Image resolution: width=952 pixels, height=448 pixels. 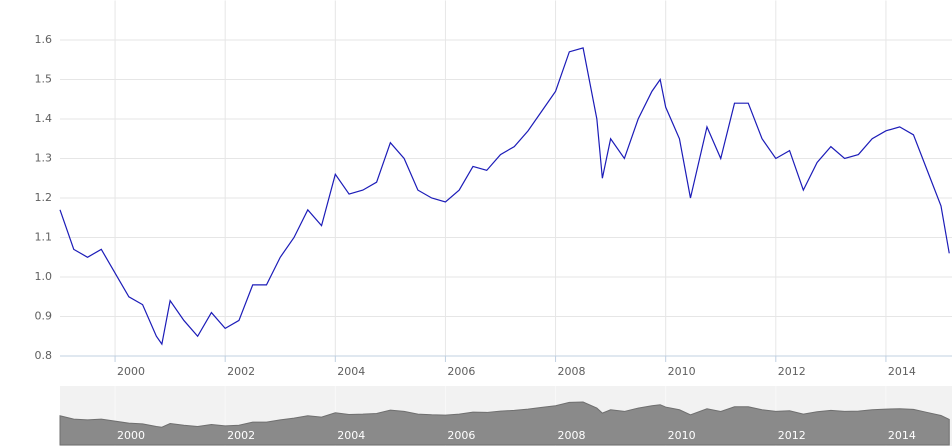 I want to click on y-tick-label: 1.4, so click(x=44, y=118).